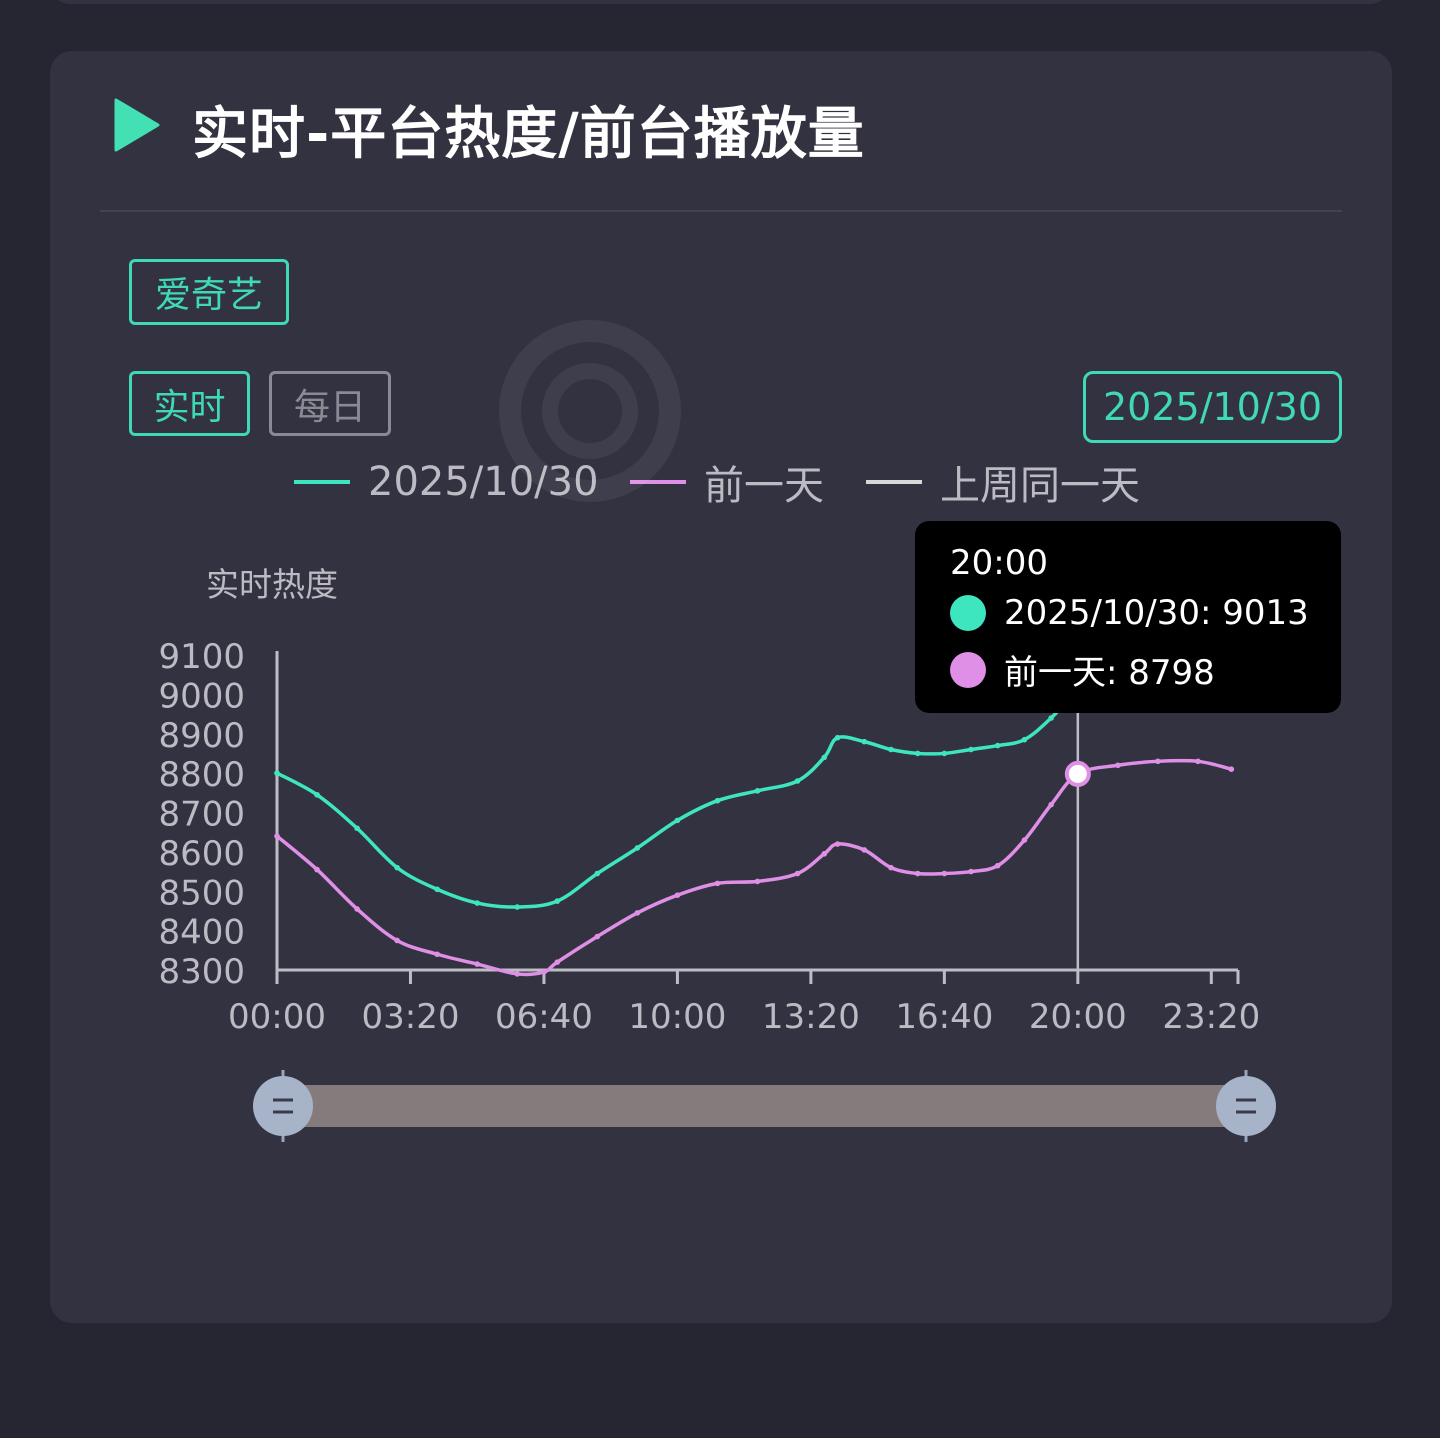 Image resolution: width=1440 pixels, height=1438 pixels. I want to click on x-tick-label: 10:00, so click(677, 1017).